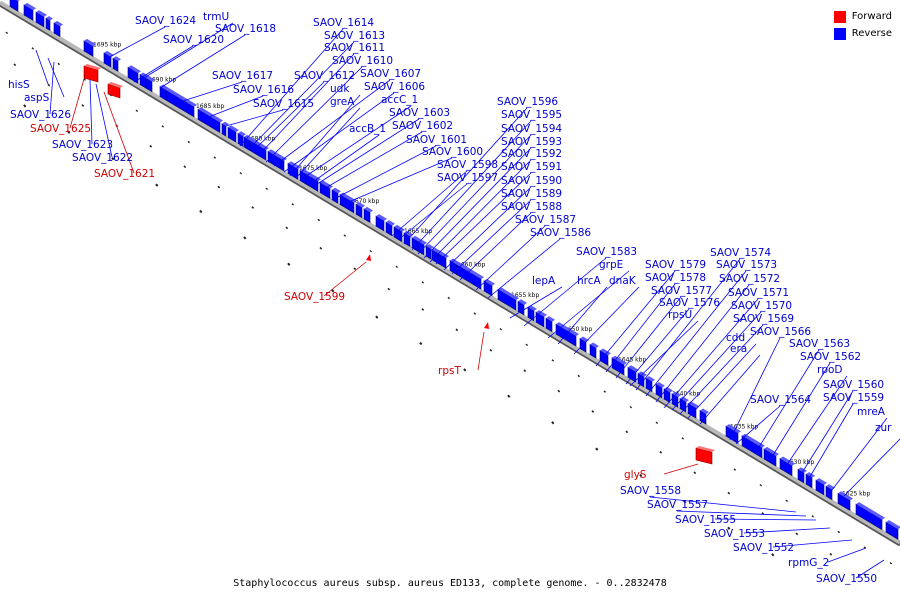 The width and height of the screenshot is (900, 600). I want to click on ruler-tick-label: 1625 kbp, so click(856, 494).